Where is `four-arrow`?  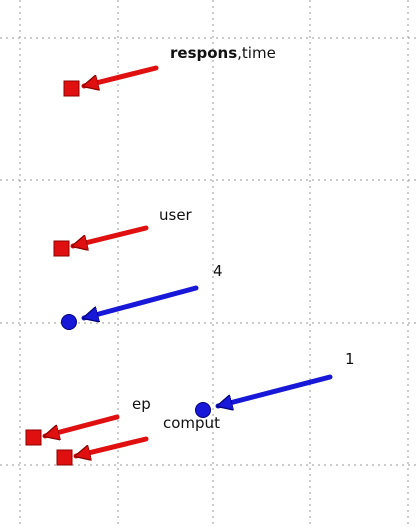
four-arrow is located at coordinates (141, 301).